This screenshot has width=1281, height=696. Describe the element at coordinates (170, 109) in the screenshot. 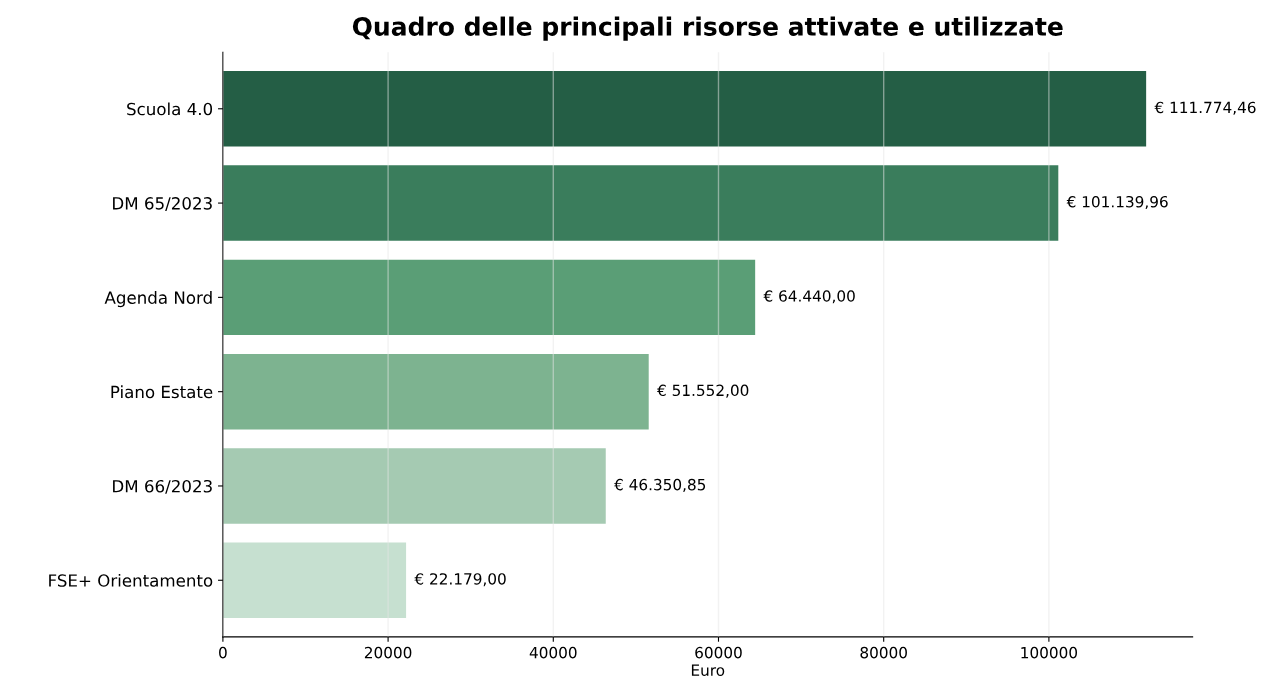

I see `y-tick-label: Scuola 4.0` at that location.